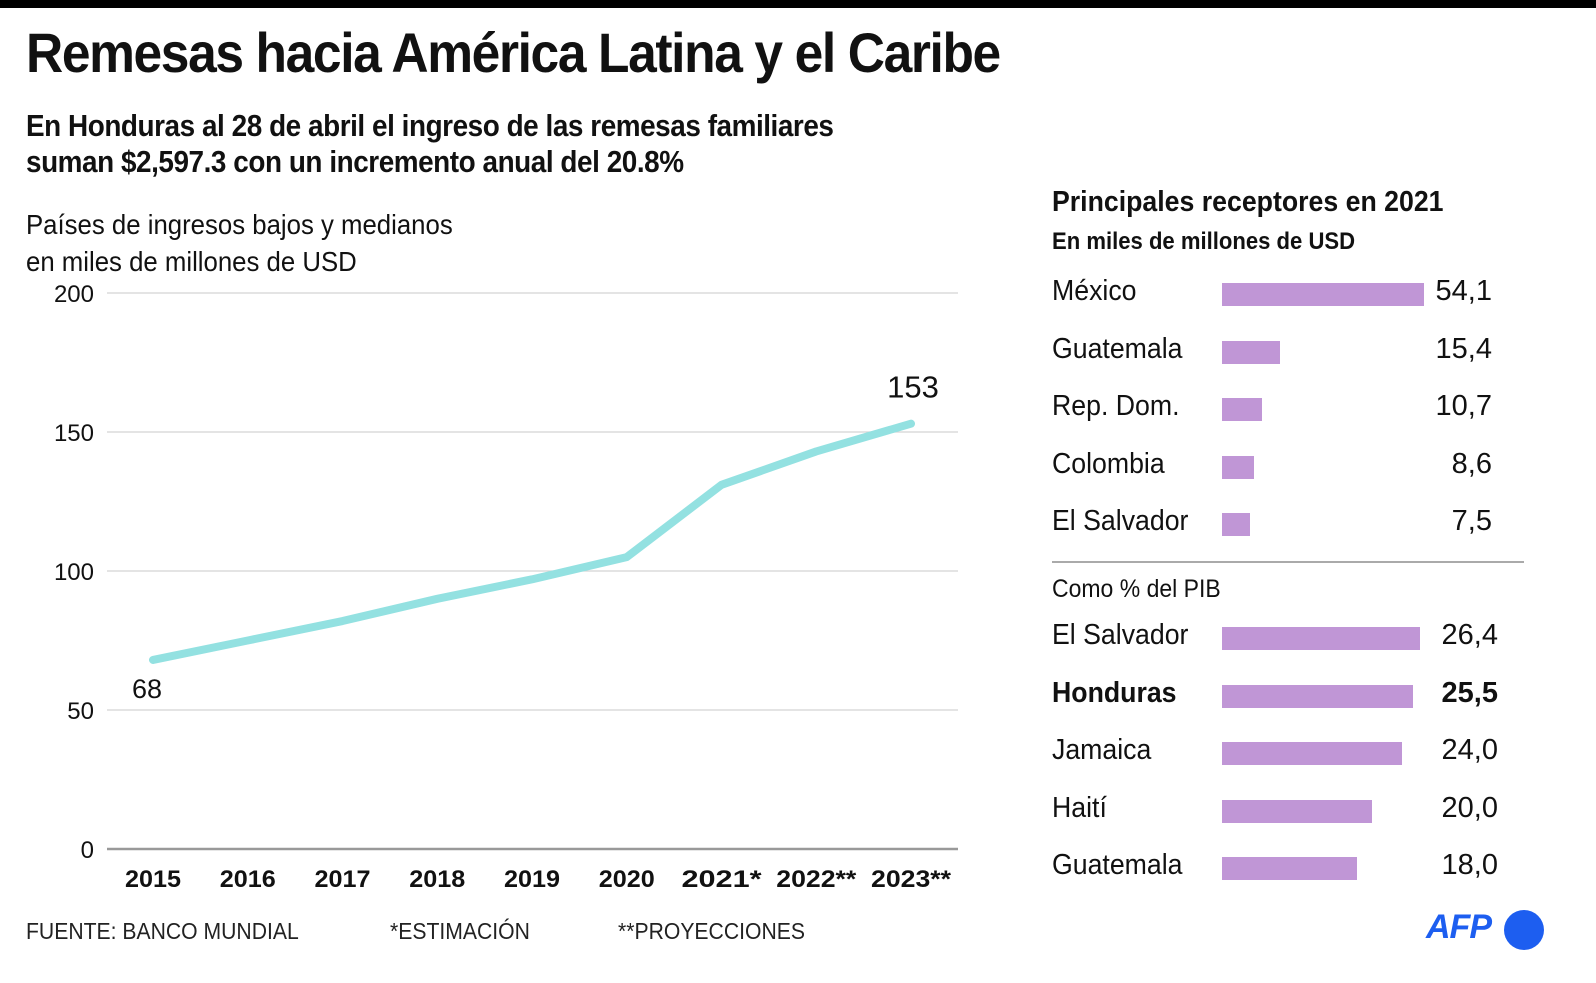 This screenshot has height=983, width=1596. I want to click on bar-label: Jamaica, so click(1102, 750).